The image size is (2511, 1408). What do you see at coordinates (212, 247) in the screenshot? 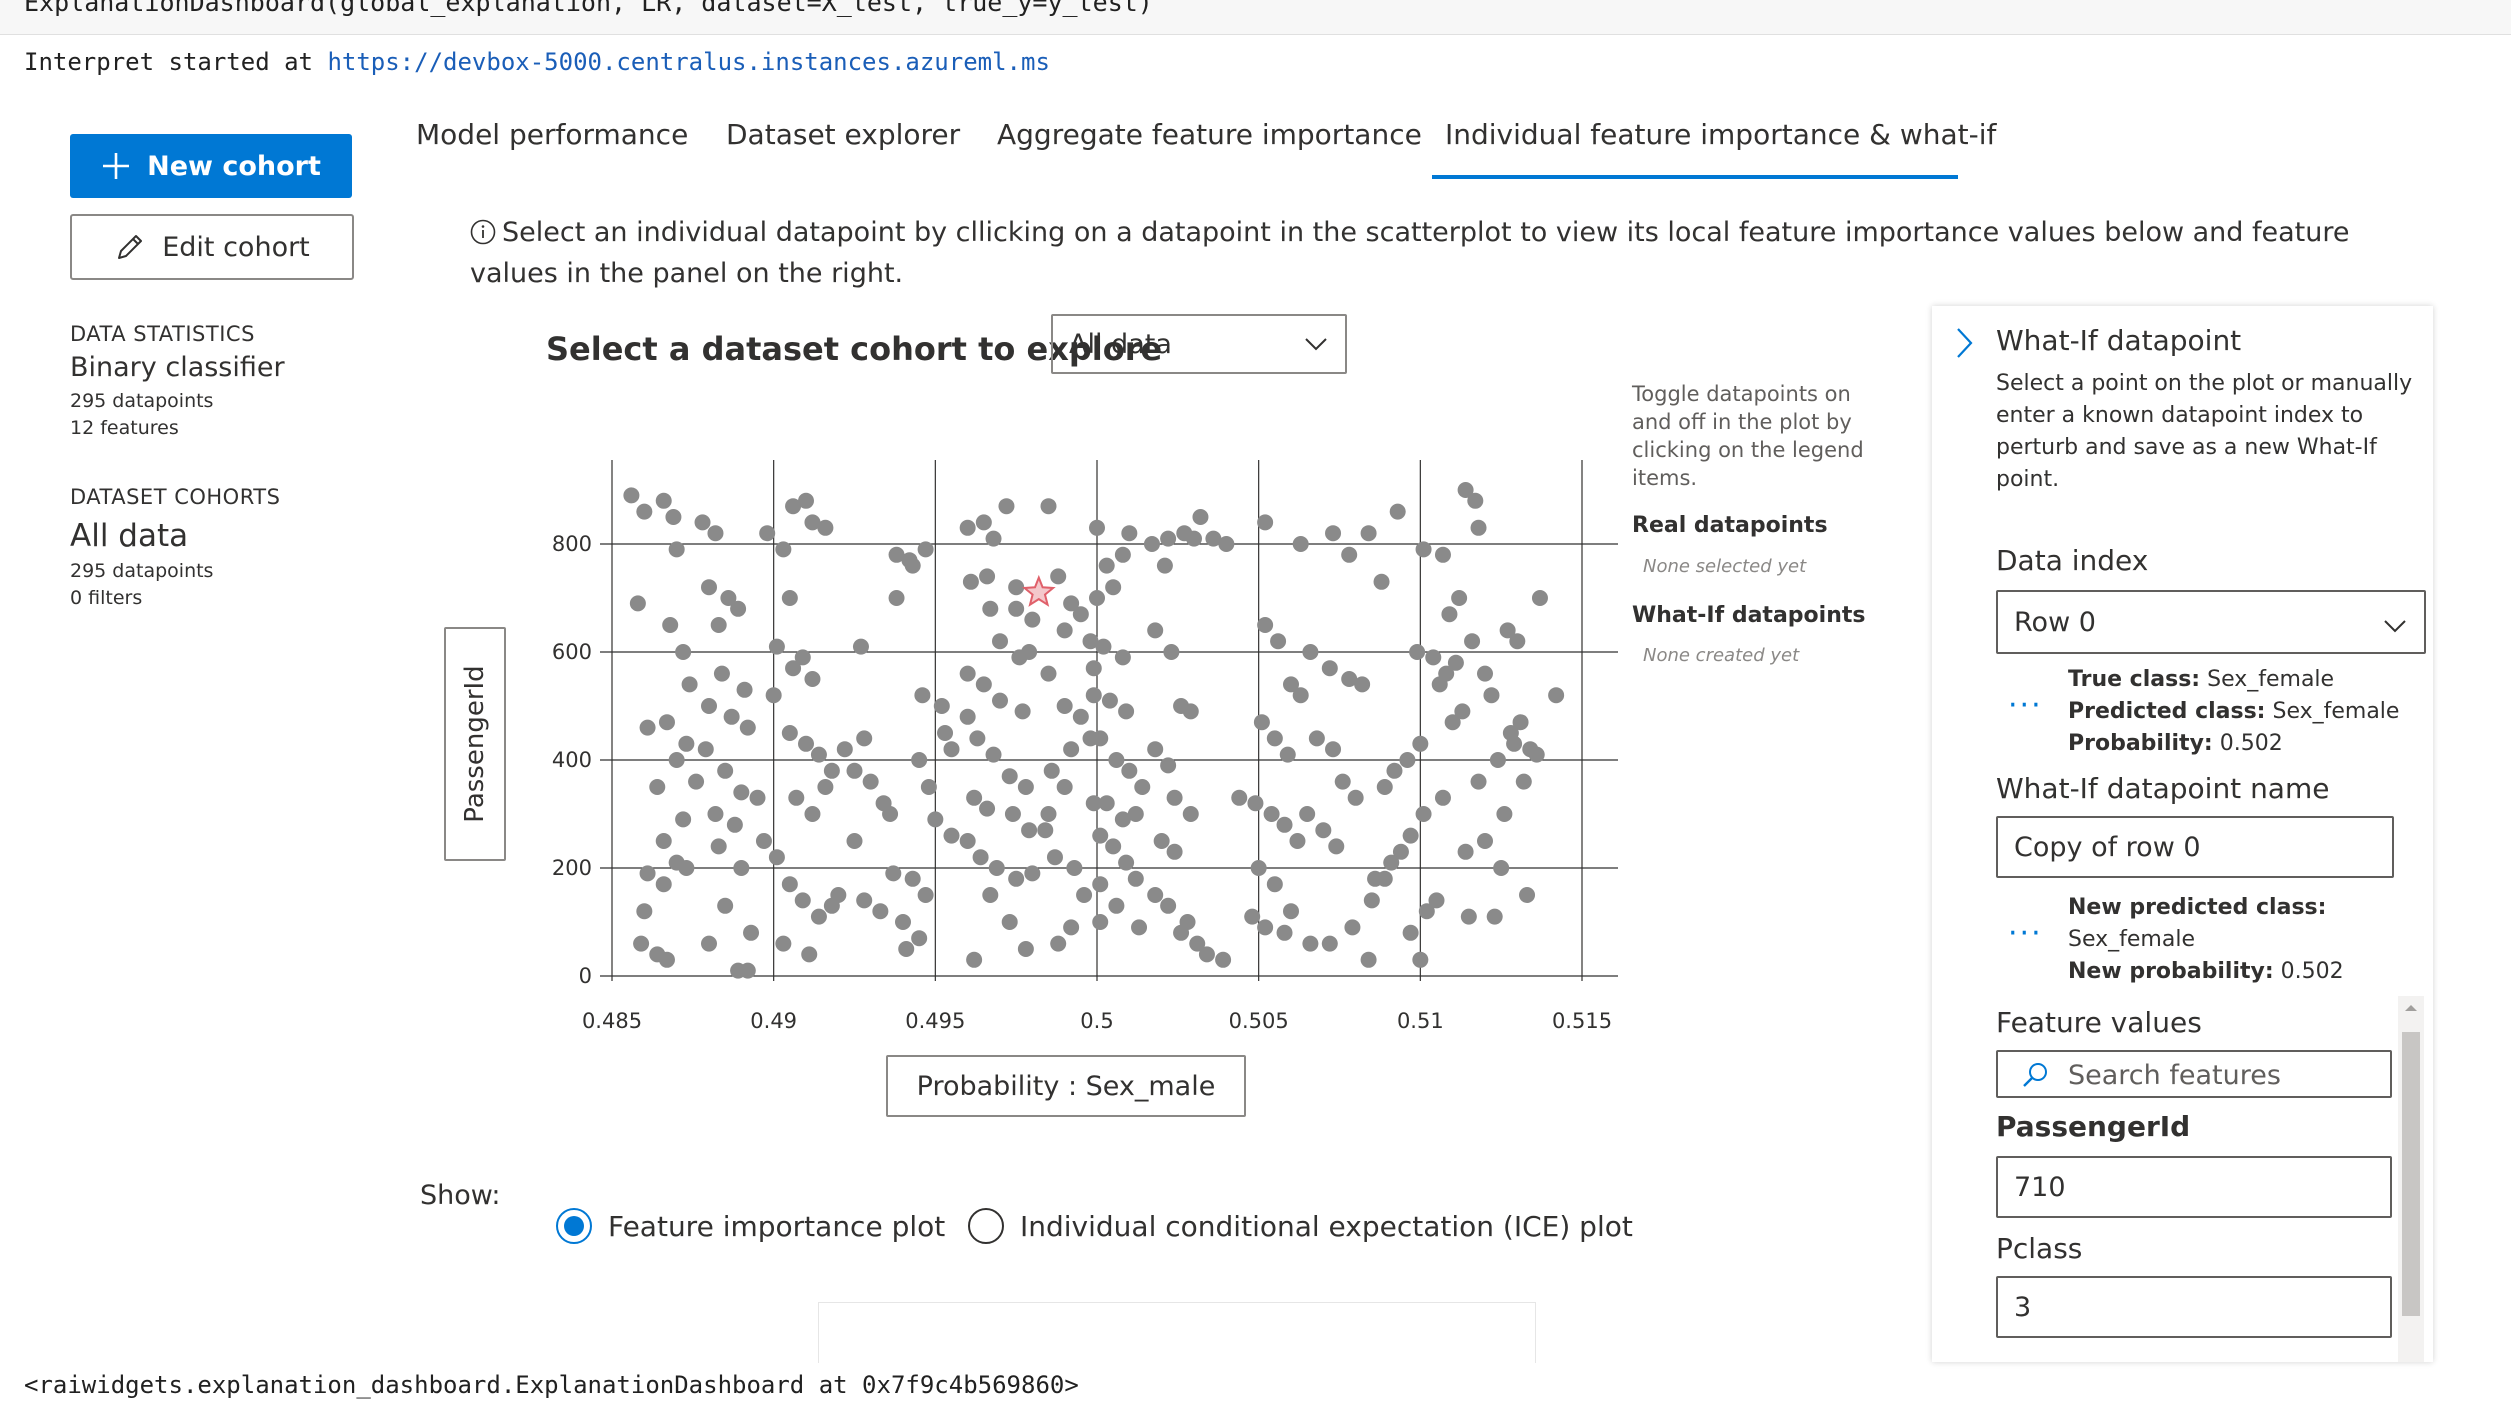
I see `edit-cohort-button: Edit cohort` at bounding box center [212, 247].